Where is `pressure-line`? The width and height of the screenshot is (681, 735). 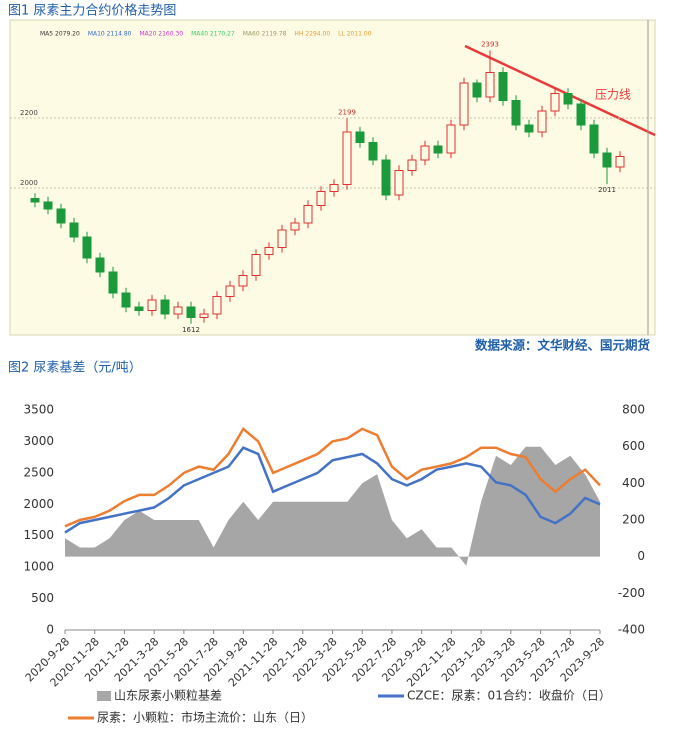 pressure-line is located at coordinates (560, 90).